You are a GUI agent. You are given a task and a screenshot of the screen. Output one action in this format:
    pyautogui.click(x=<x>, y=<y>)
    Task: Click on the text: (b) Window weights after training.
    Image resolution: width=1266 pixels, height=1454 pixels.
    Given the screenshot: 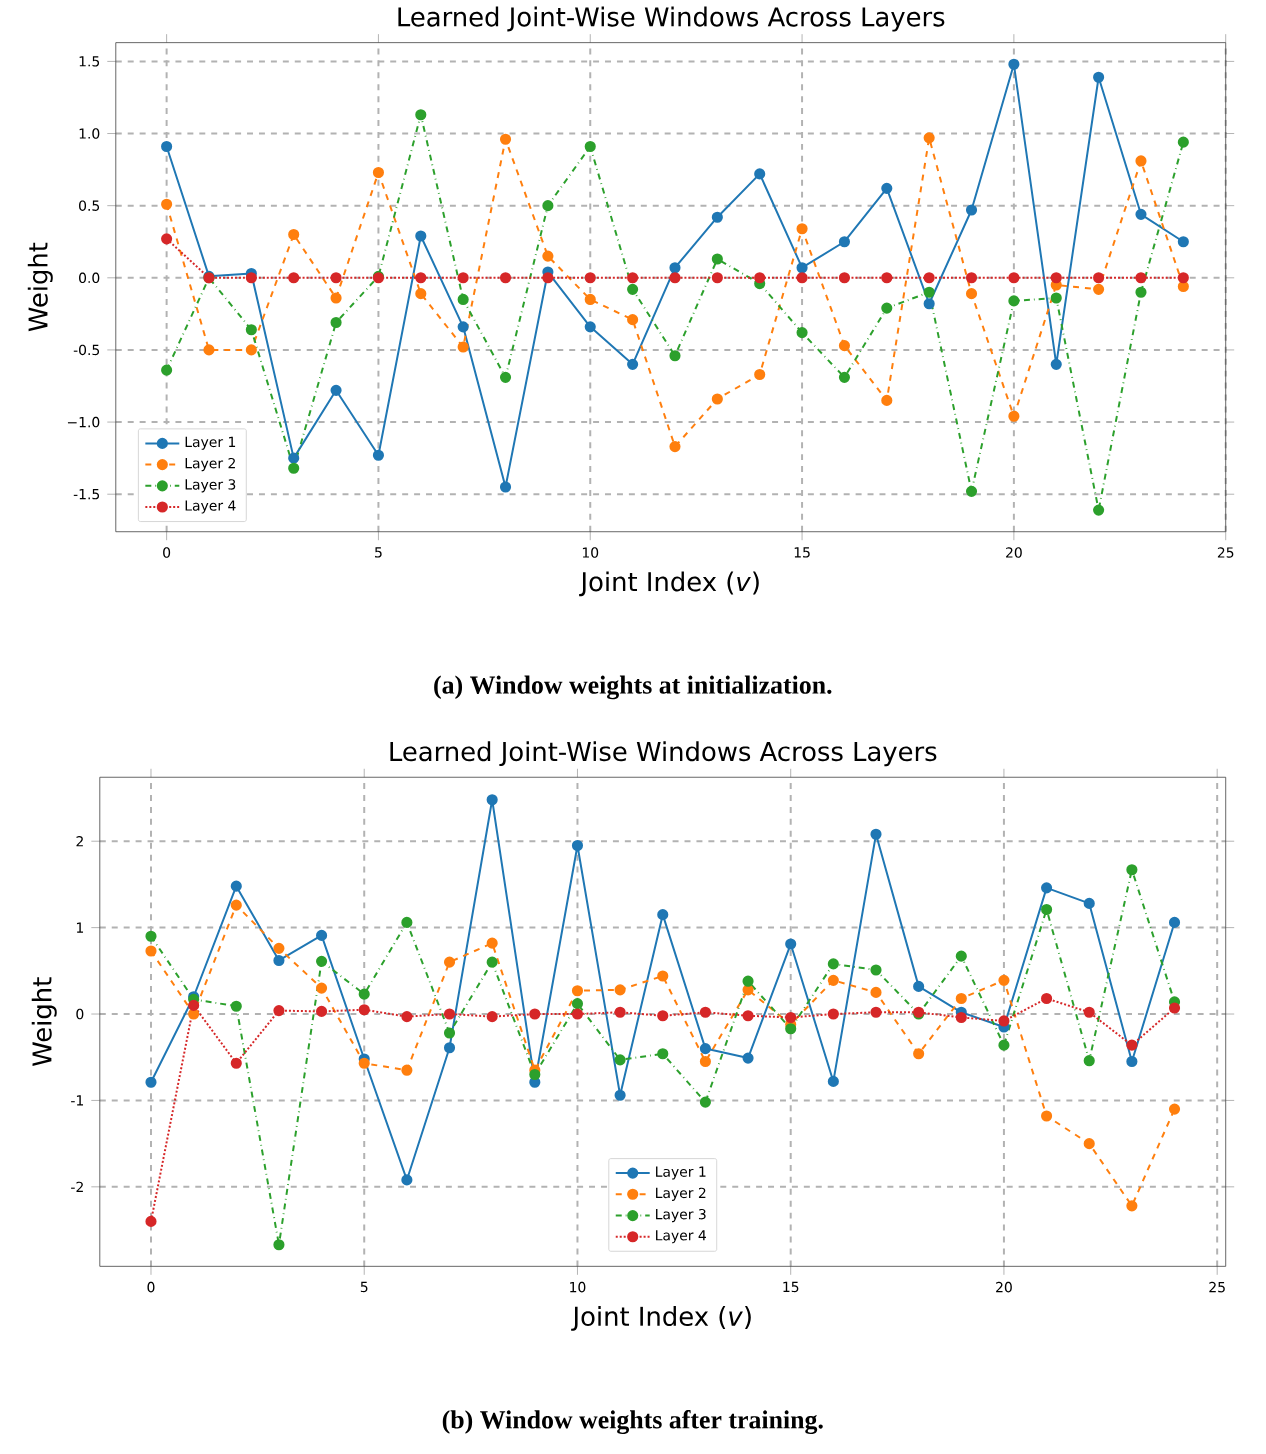 What is the action you would take?
    pyautogui.click(x=632, y=1422)
    